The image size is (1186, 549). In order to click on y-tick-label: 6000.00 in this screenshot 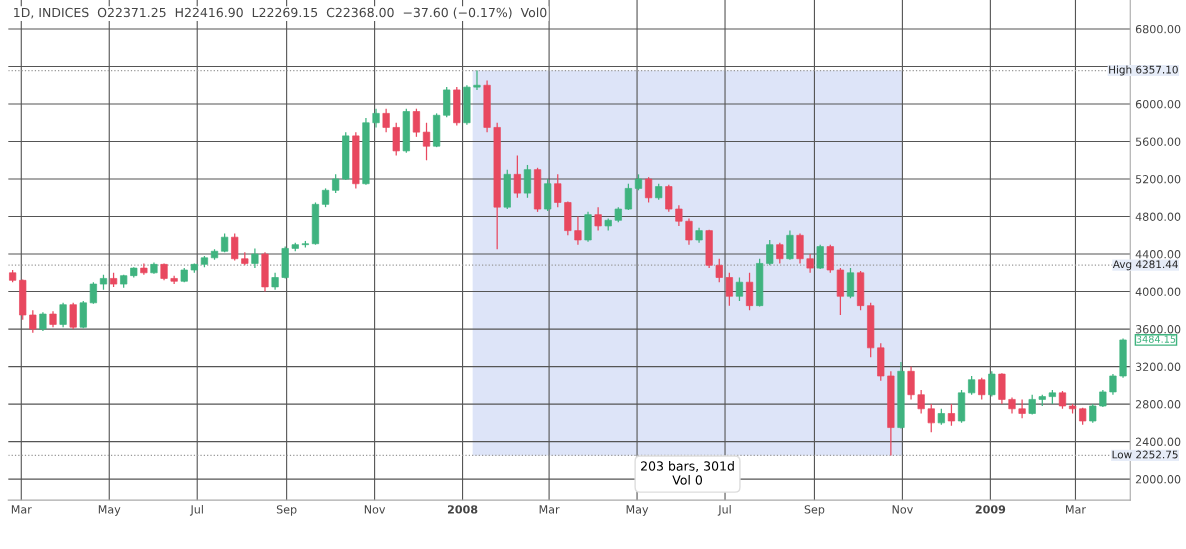, I will do `click(1158, 104)`.